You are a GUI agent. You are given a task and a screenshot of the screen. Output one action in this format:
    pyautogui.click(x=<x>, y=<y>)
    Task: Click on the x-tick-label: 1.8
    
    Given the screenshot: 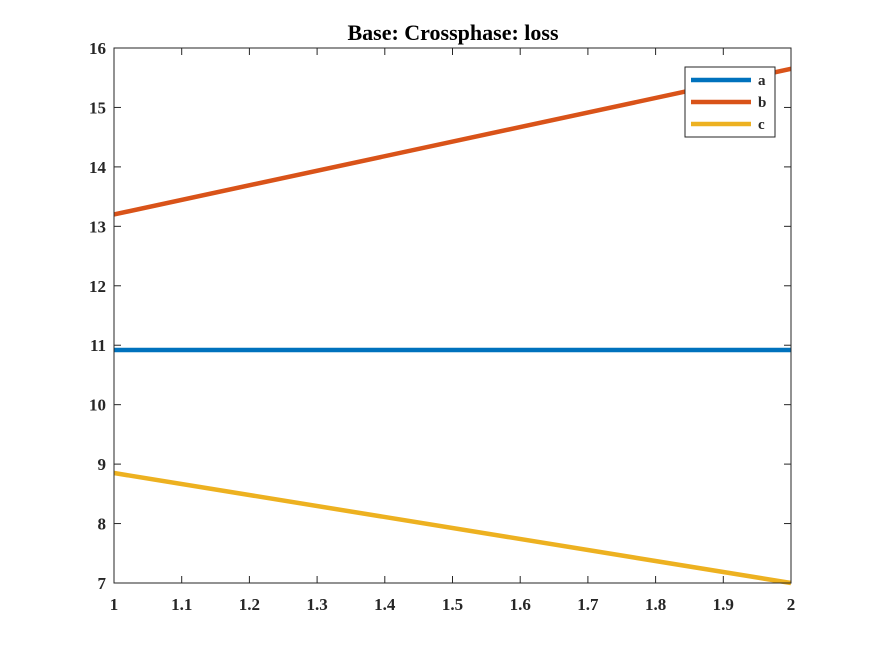 What is the action you would take?
    pyautogui.click(x=655, y=604)
    